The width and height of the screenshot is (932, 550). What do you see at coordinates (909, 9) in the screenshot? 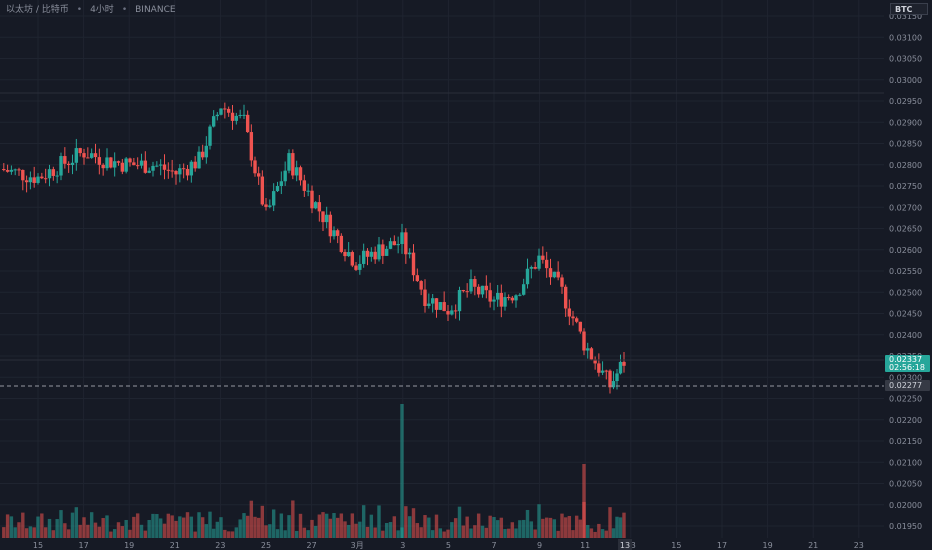
I see `price-unit-badge: BTC` at bounding box center [909, 9].